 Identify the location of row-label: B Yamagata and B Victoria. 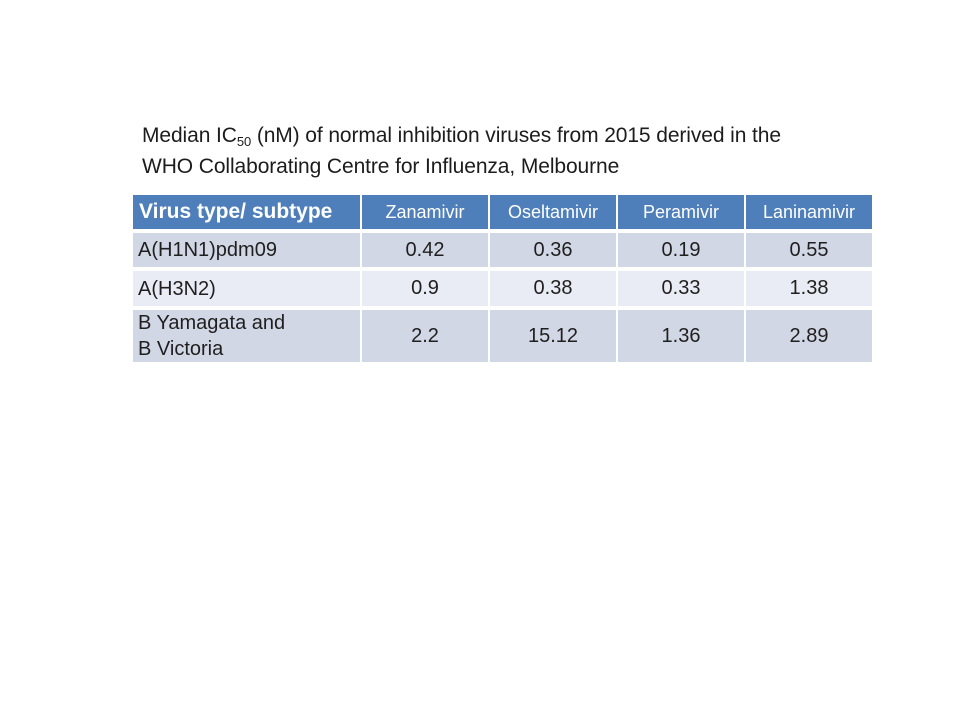
(246, 336).